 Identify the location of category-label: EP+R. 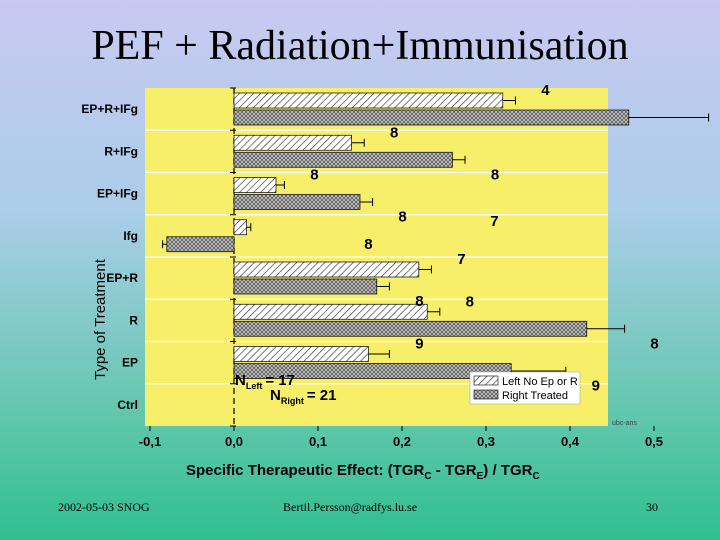
(122, 278).